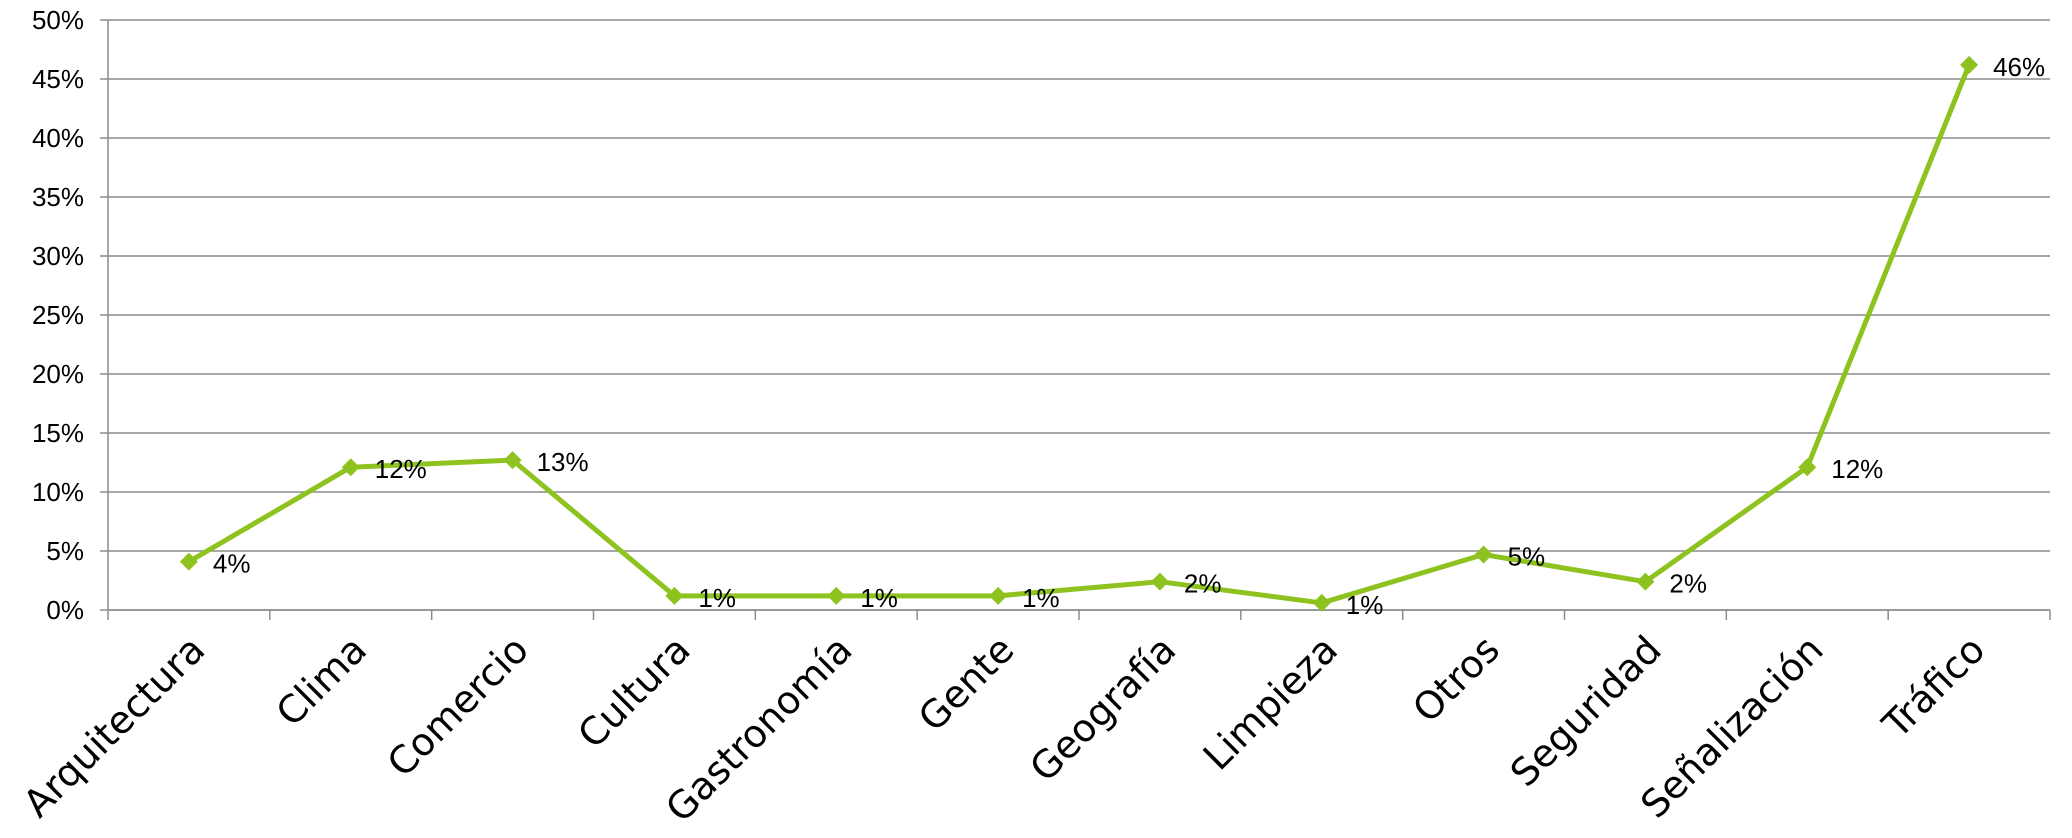 This screenshot has height=838, width=2072. What do you see at coordinates (114, 726) in the screenshot?
I see `x-axis-category-label: Arquitectura` at bounding box center [114, 726].